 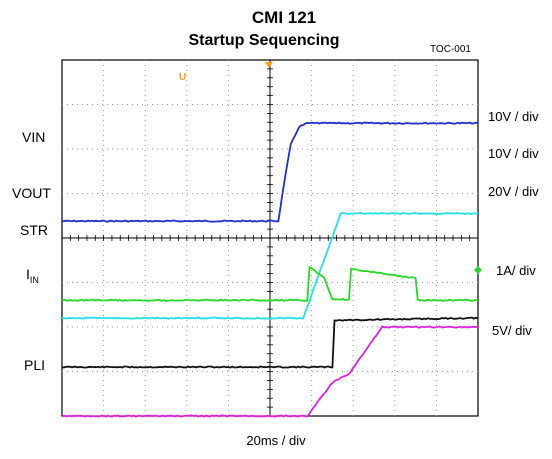 What do you see at coordinates (269, 65) in the screenshot?
I see `trigger-position-icon` at bounding box center [269, 65].